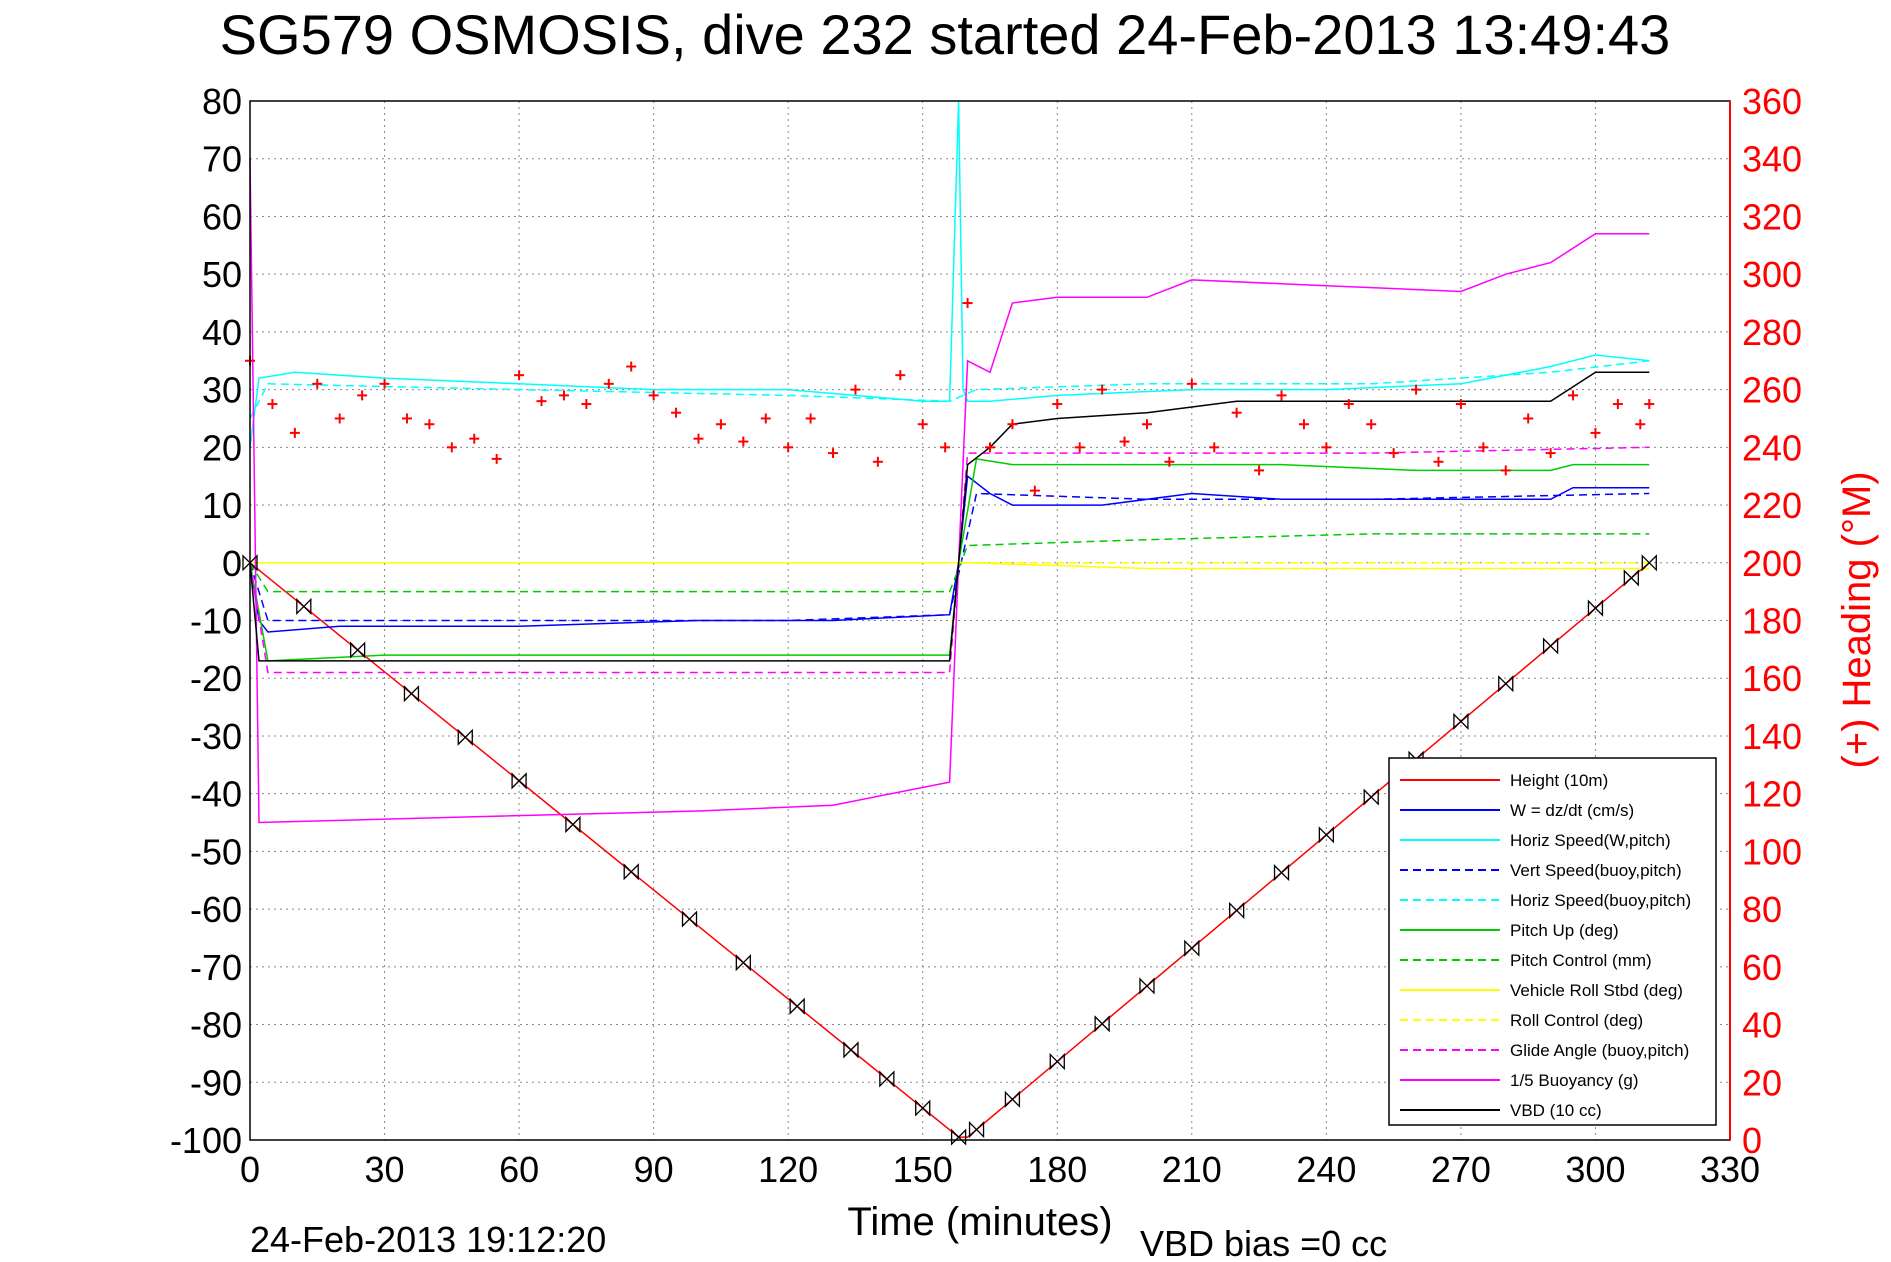  Describe the element at coordinates (222, 274) in the screenshot. I see `y-tick-label: 50` at that location.